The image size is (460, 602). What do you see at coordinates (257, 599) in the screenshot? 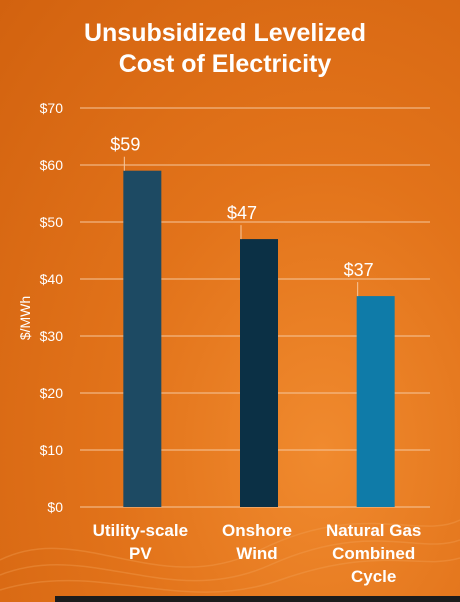
I see `bottom-bar` at bounding box center [257, 599].